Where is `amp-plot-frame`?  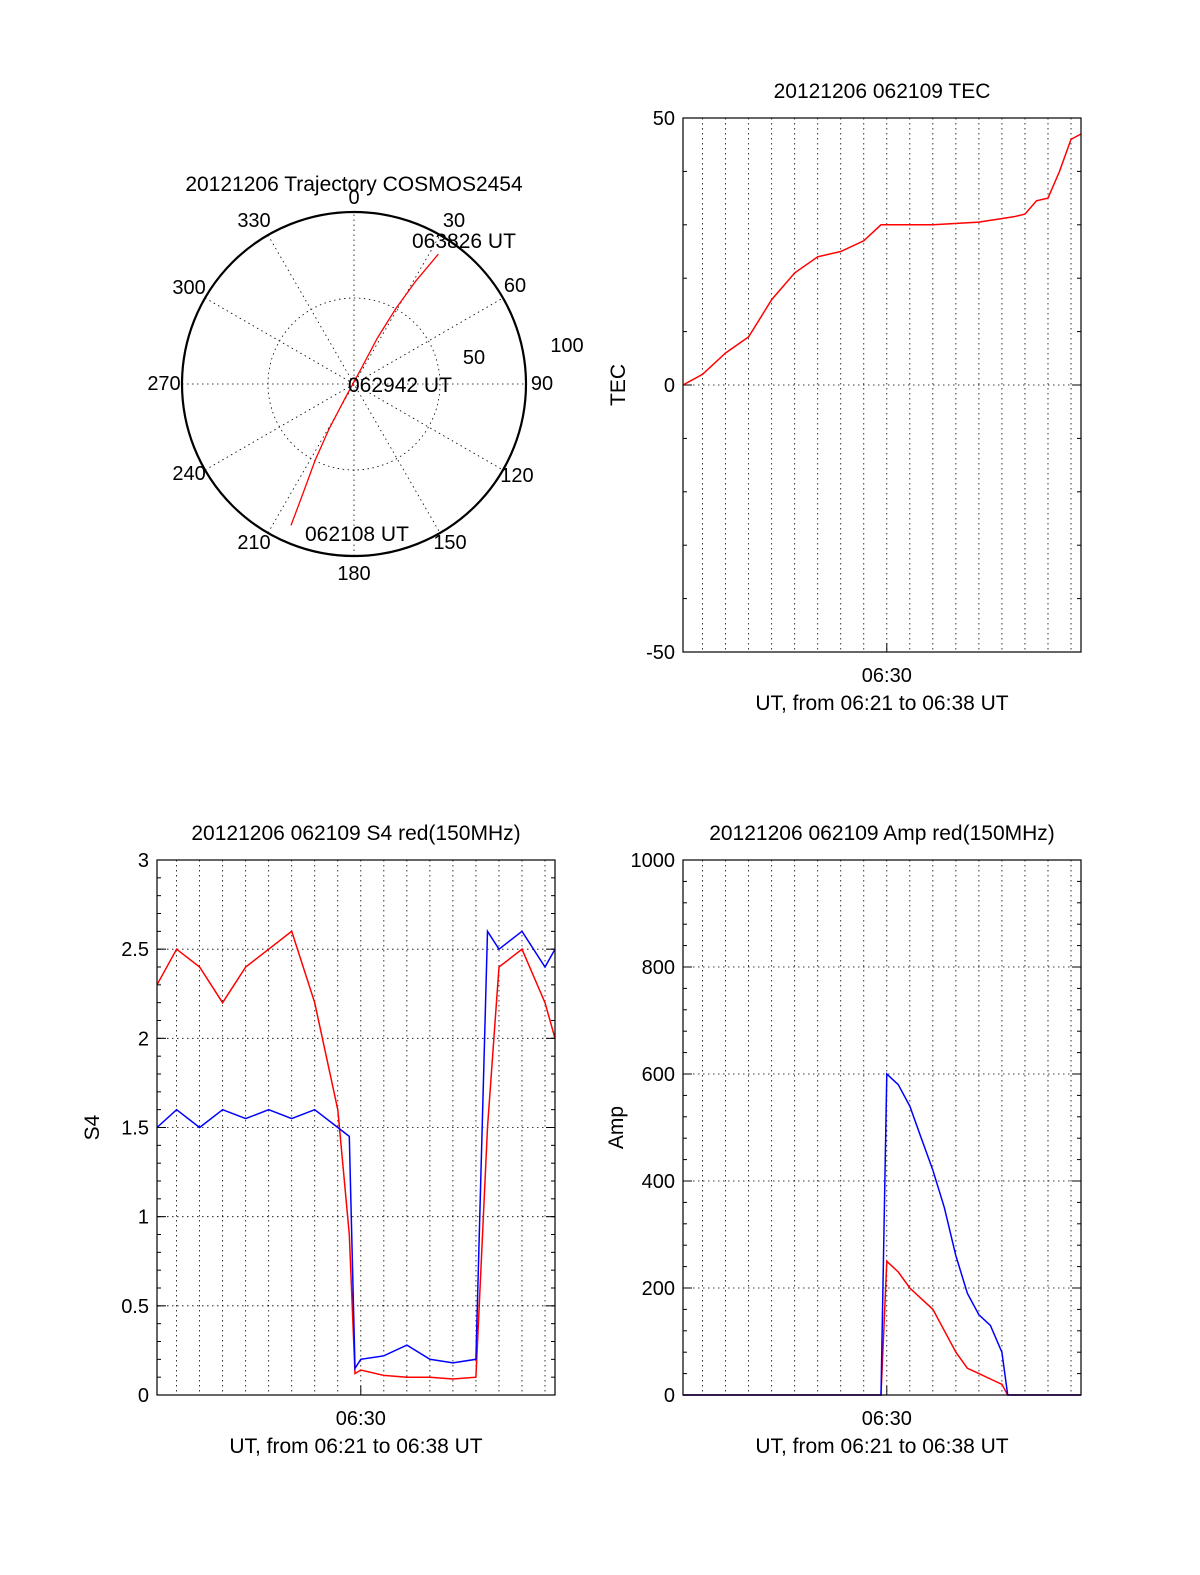 amp-plot-frame is located at coordinates (882, 1127).